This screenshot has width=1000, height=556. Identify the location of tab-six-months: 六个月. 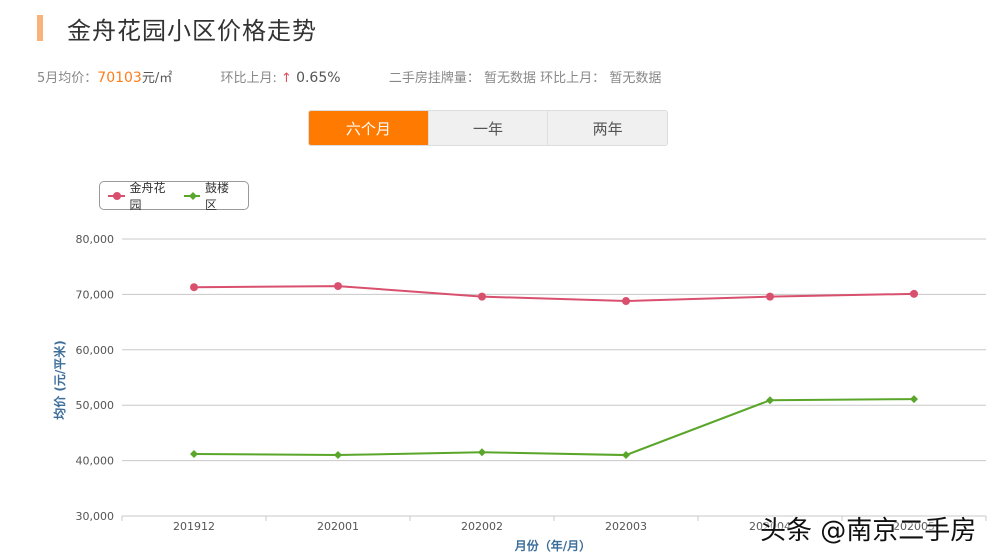
(368, 128).